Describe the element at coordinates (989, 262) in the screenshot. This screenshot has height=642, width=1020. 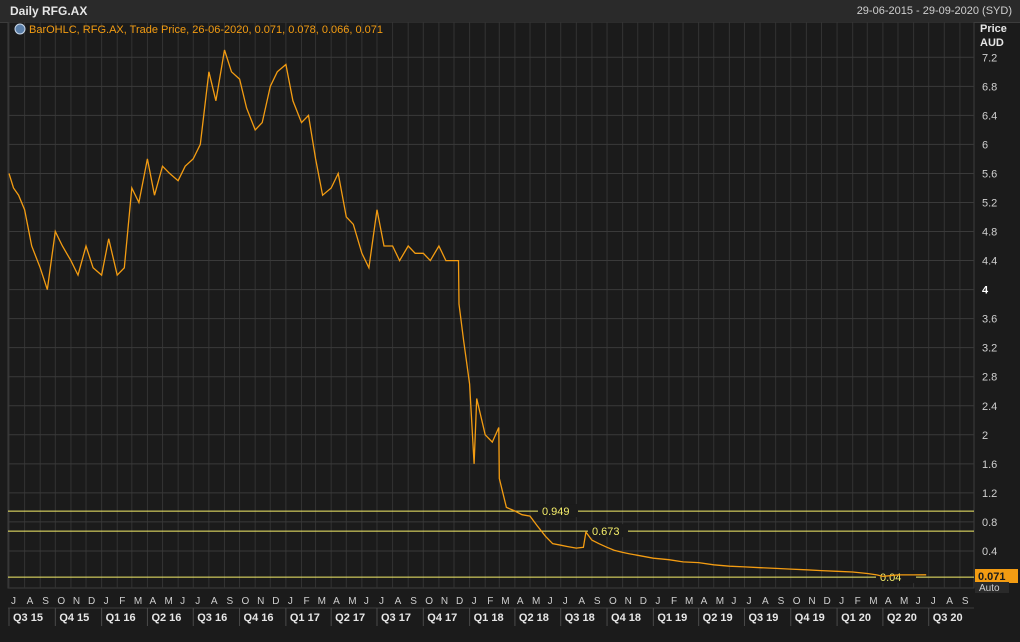
I see `y-tick-label: 4.4` at that location.